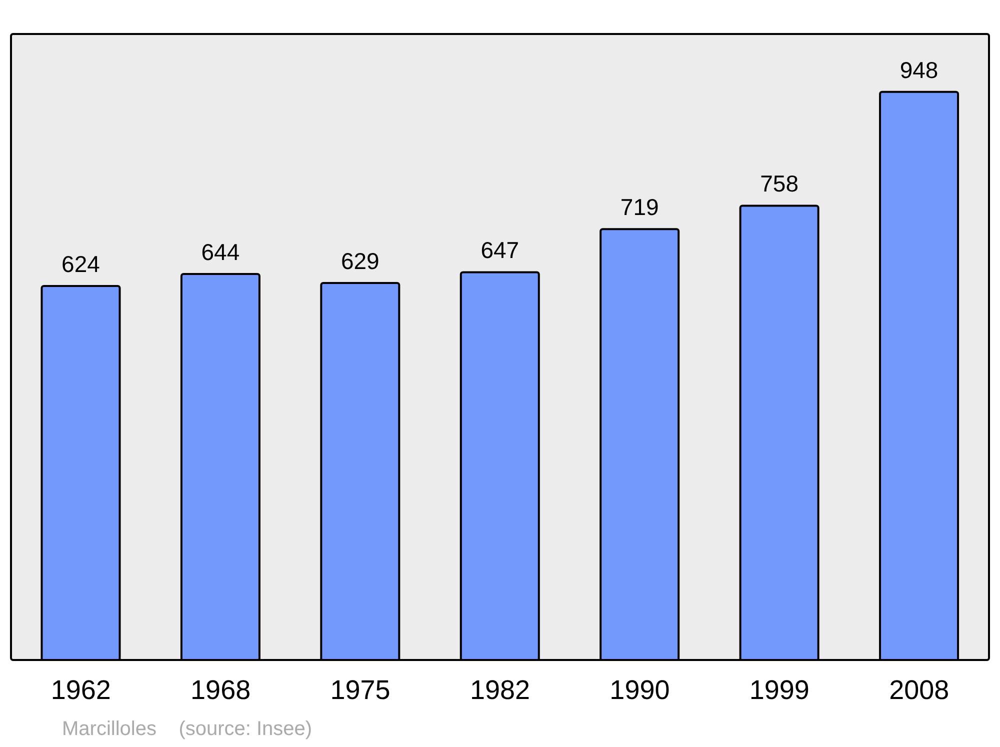 This screenshot has height=747, width=1000. I want to click on x-tick-label: 1982, so click(500, 690).